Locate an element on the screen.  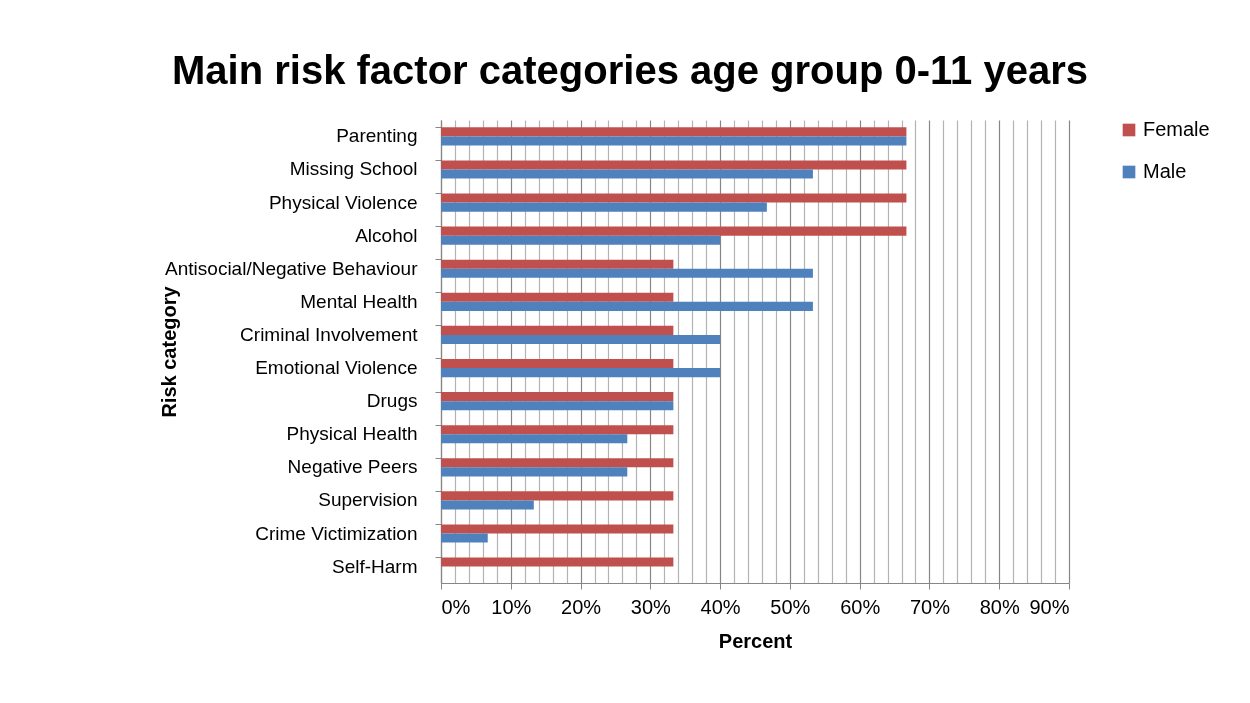
legend-label: Male is located at coordinates (1165, 171).